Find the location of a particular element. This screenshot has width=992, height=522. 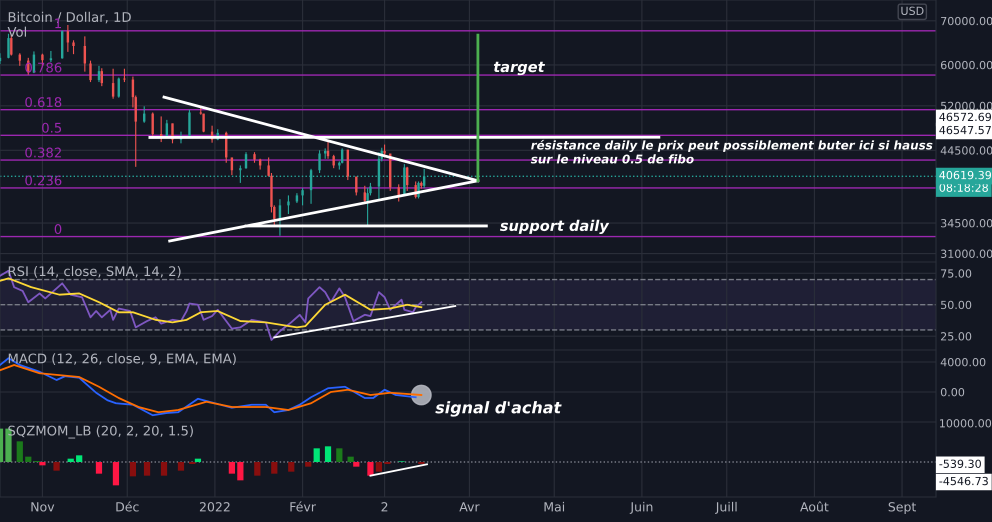

text: 46547.57 is located at coordinates (965, 130).